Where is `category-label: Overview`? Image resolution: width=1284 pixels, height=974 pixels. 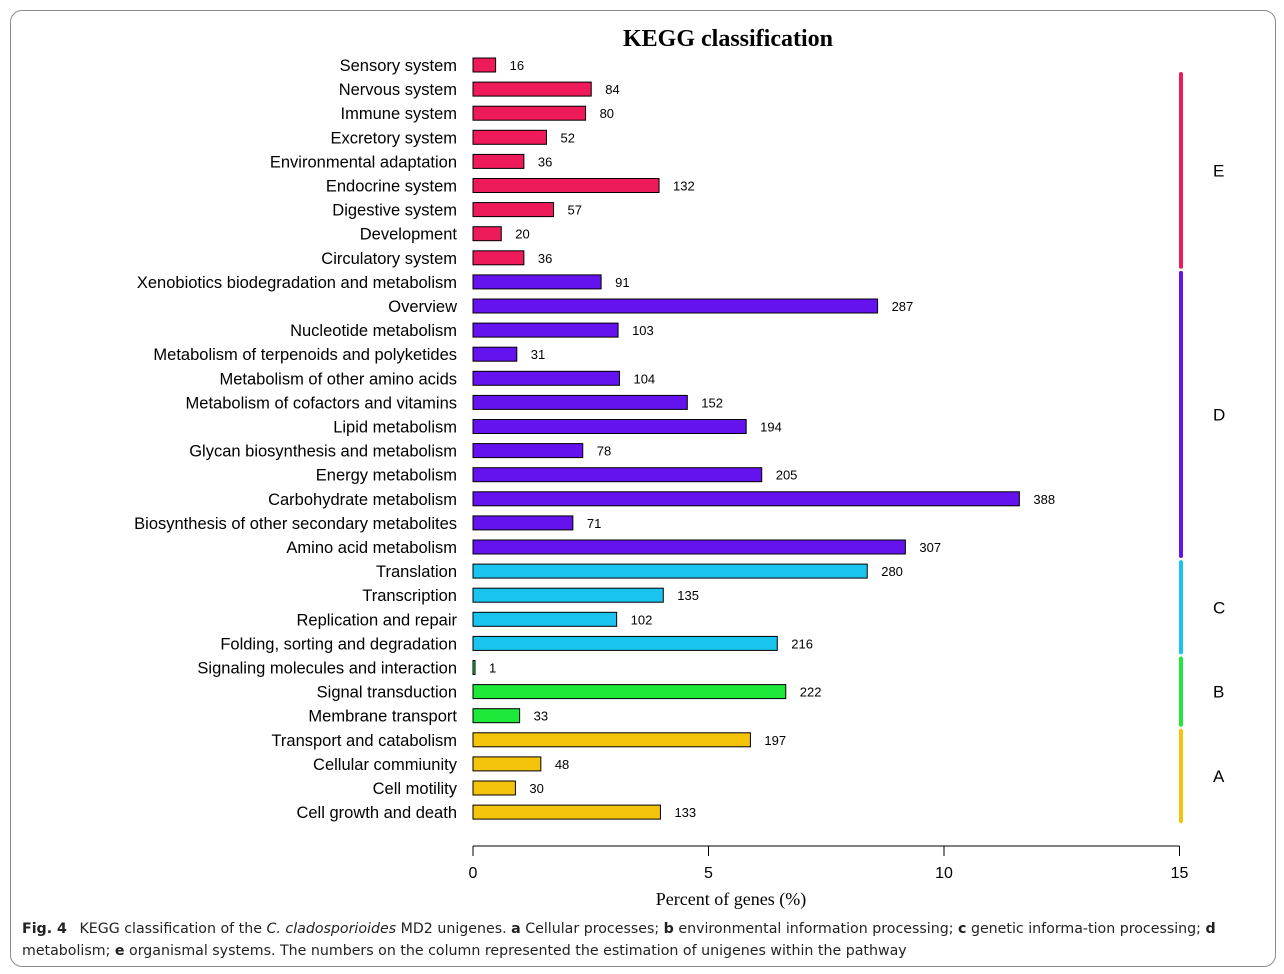 category-label: Overview is located at coordinates (422, 307).